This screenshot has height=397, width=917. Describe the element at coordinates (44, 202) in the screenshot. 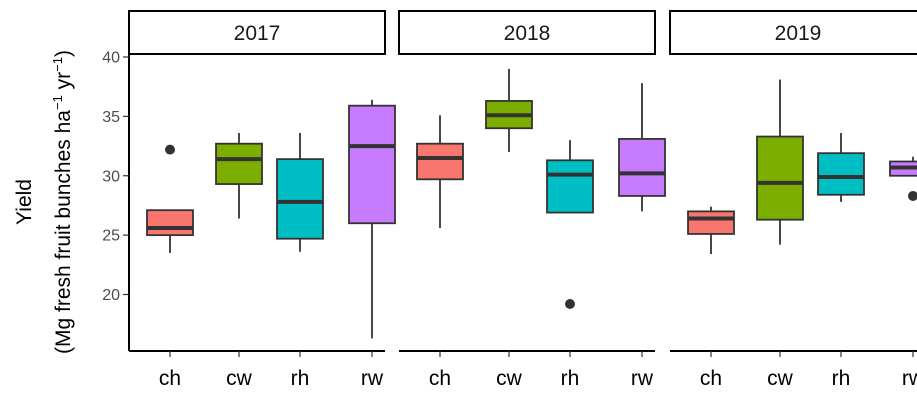

I see `y-axis-title: Yield (Mg fresh fruit bunches ha−1 yr−1)` at that location.